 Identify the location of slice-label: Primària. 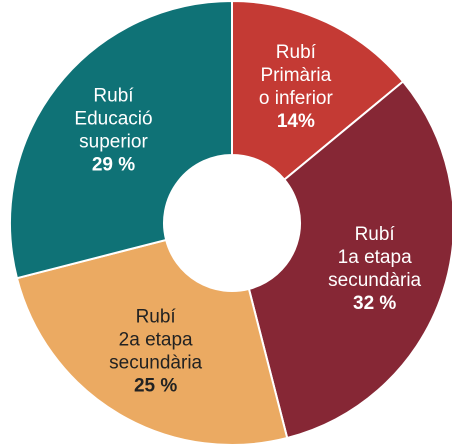
(295, 75).